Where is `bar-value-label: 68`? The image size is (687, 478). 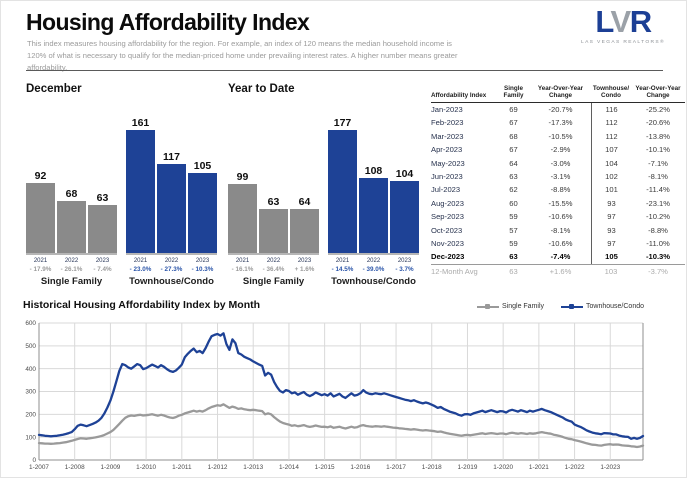
bar-value-label: 68 is located at coordinates (71, 194).